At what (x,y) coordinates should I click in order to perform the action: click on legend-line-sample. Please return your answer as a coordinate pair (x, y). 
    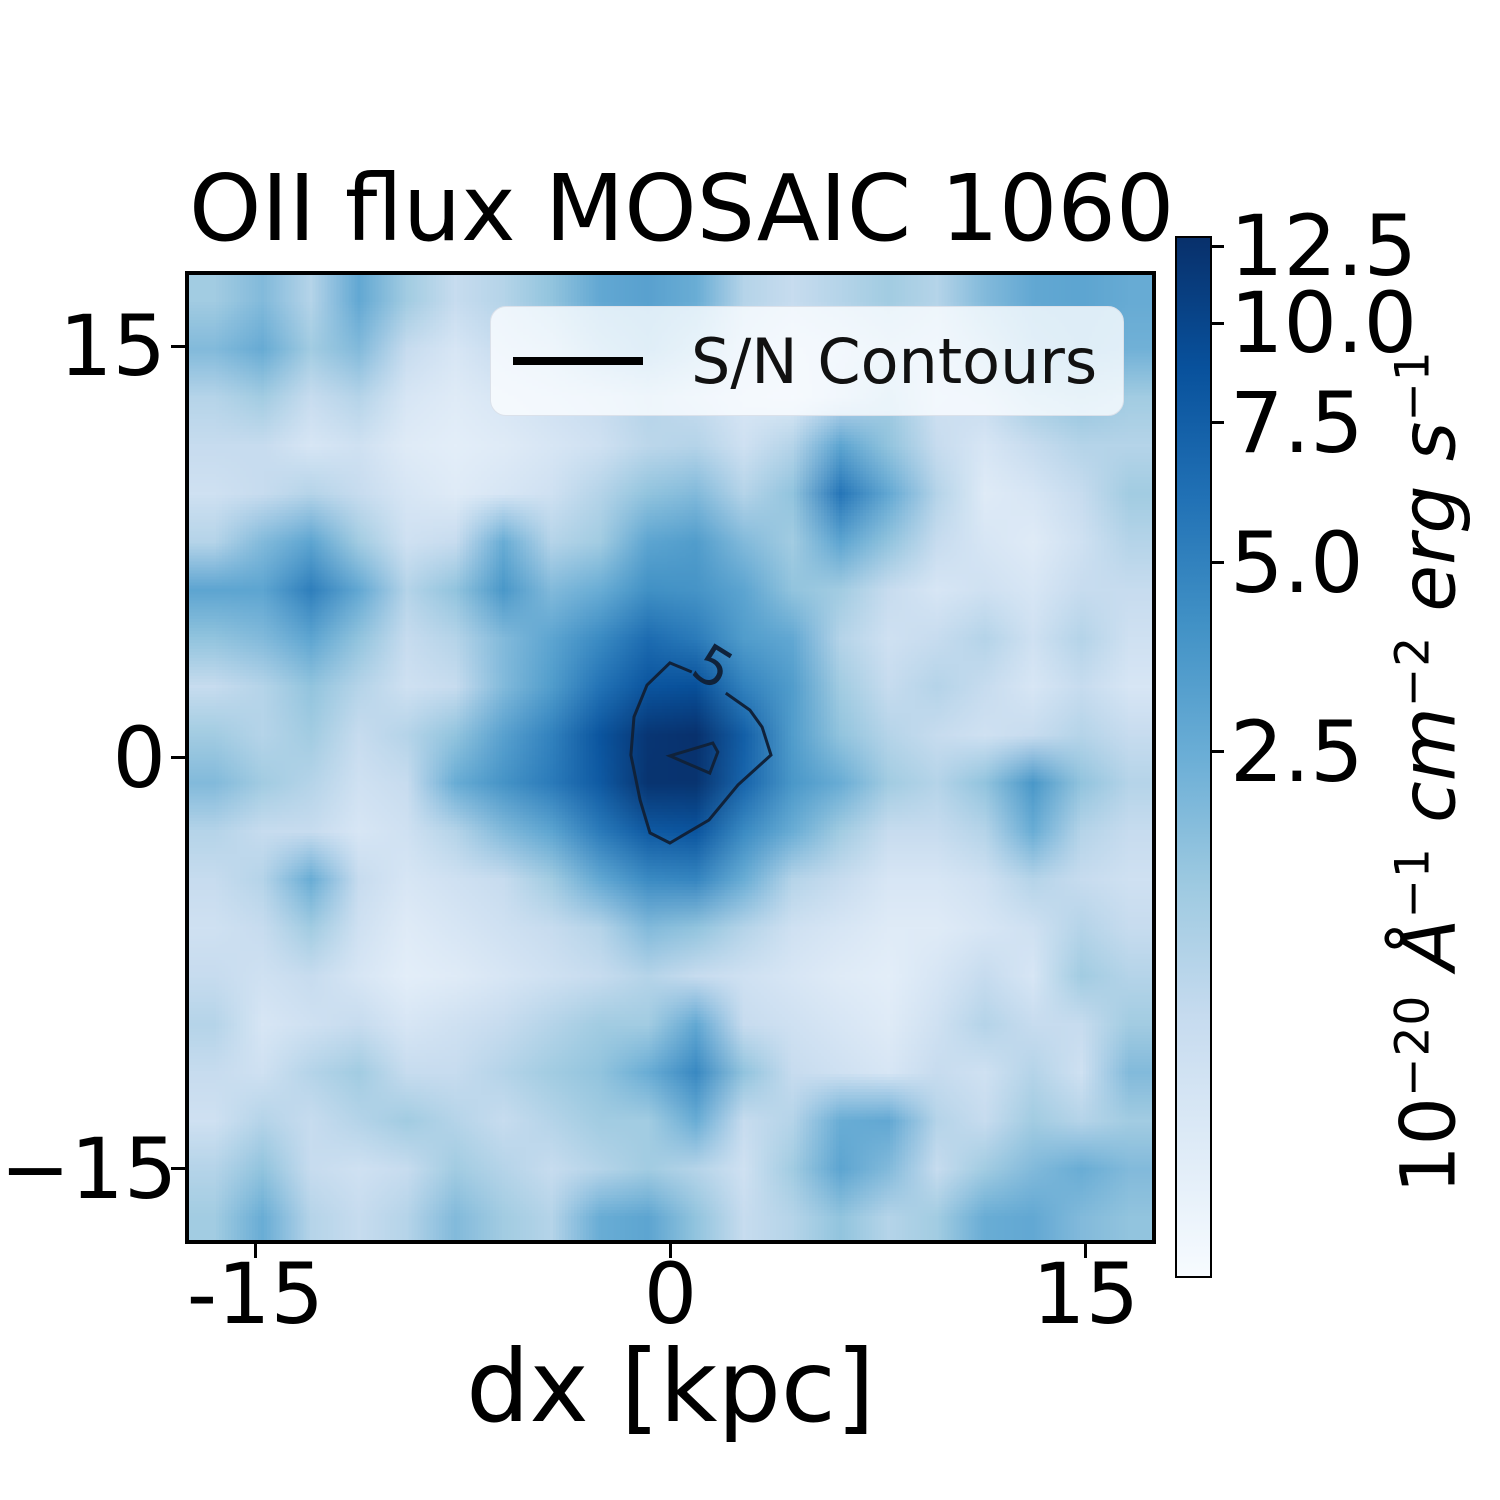
    Looking at the image, I should click on (578, 361).